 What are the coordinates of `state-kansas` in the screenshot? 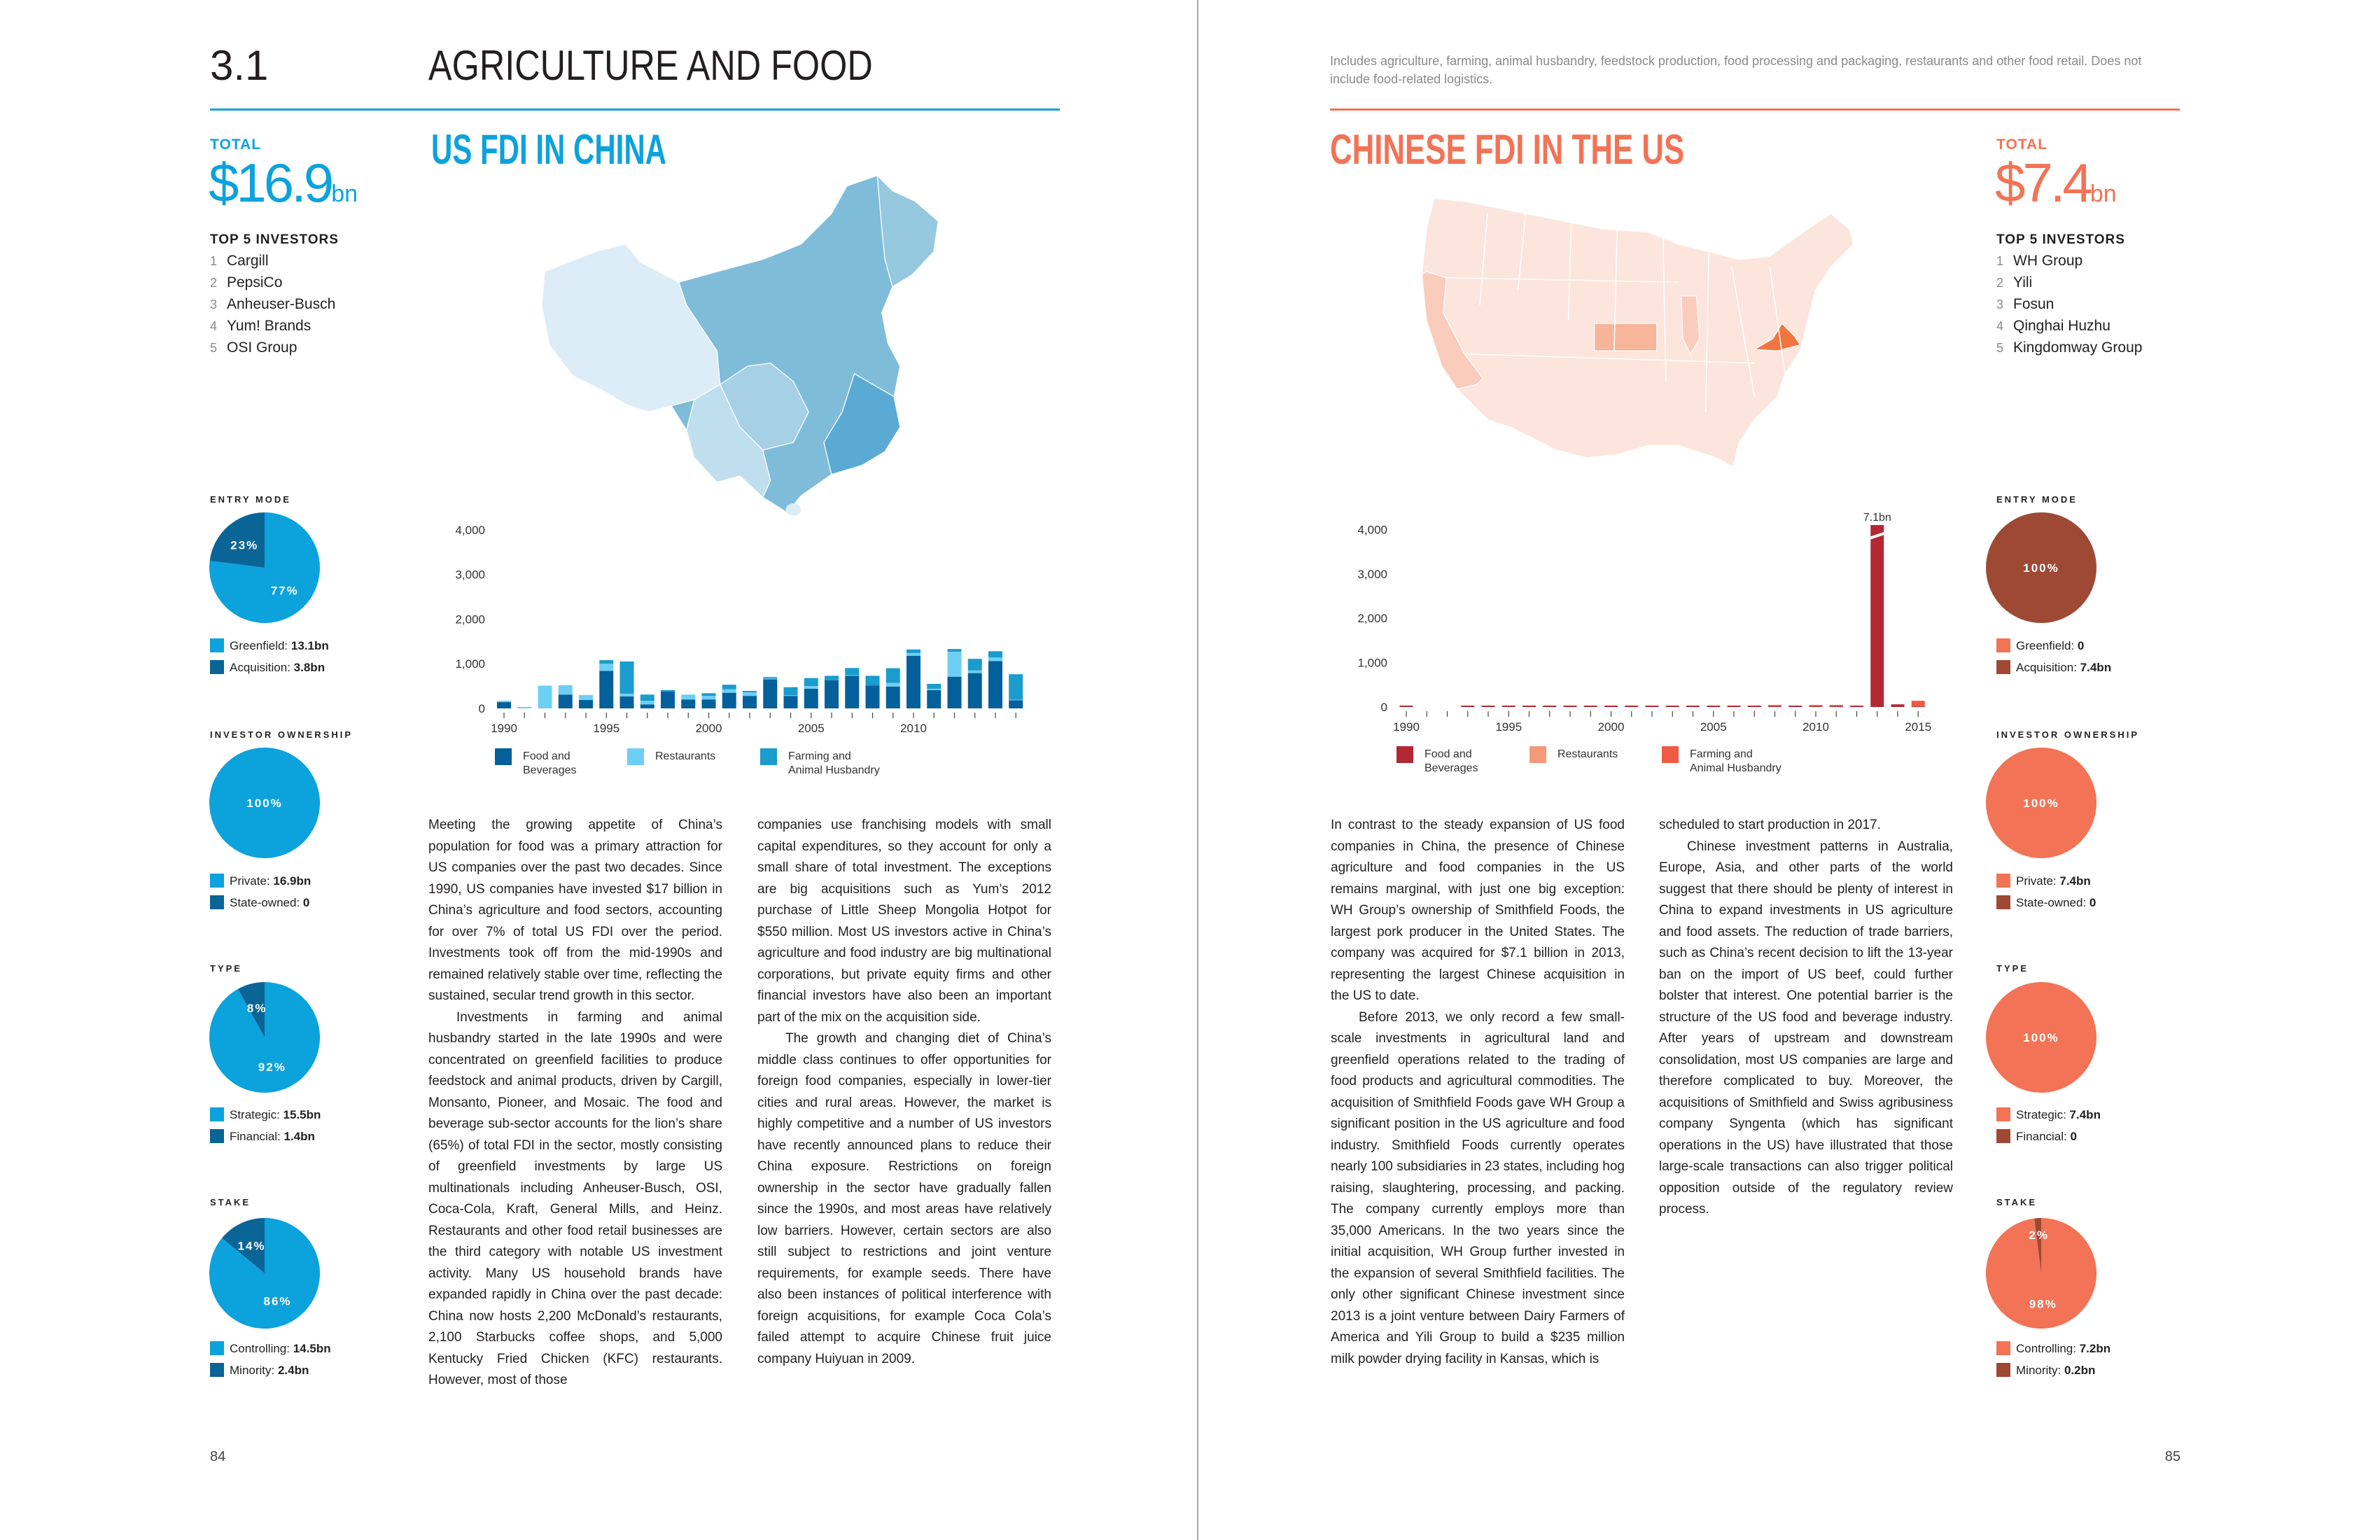 It's located at (1625, 337).